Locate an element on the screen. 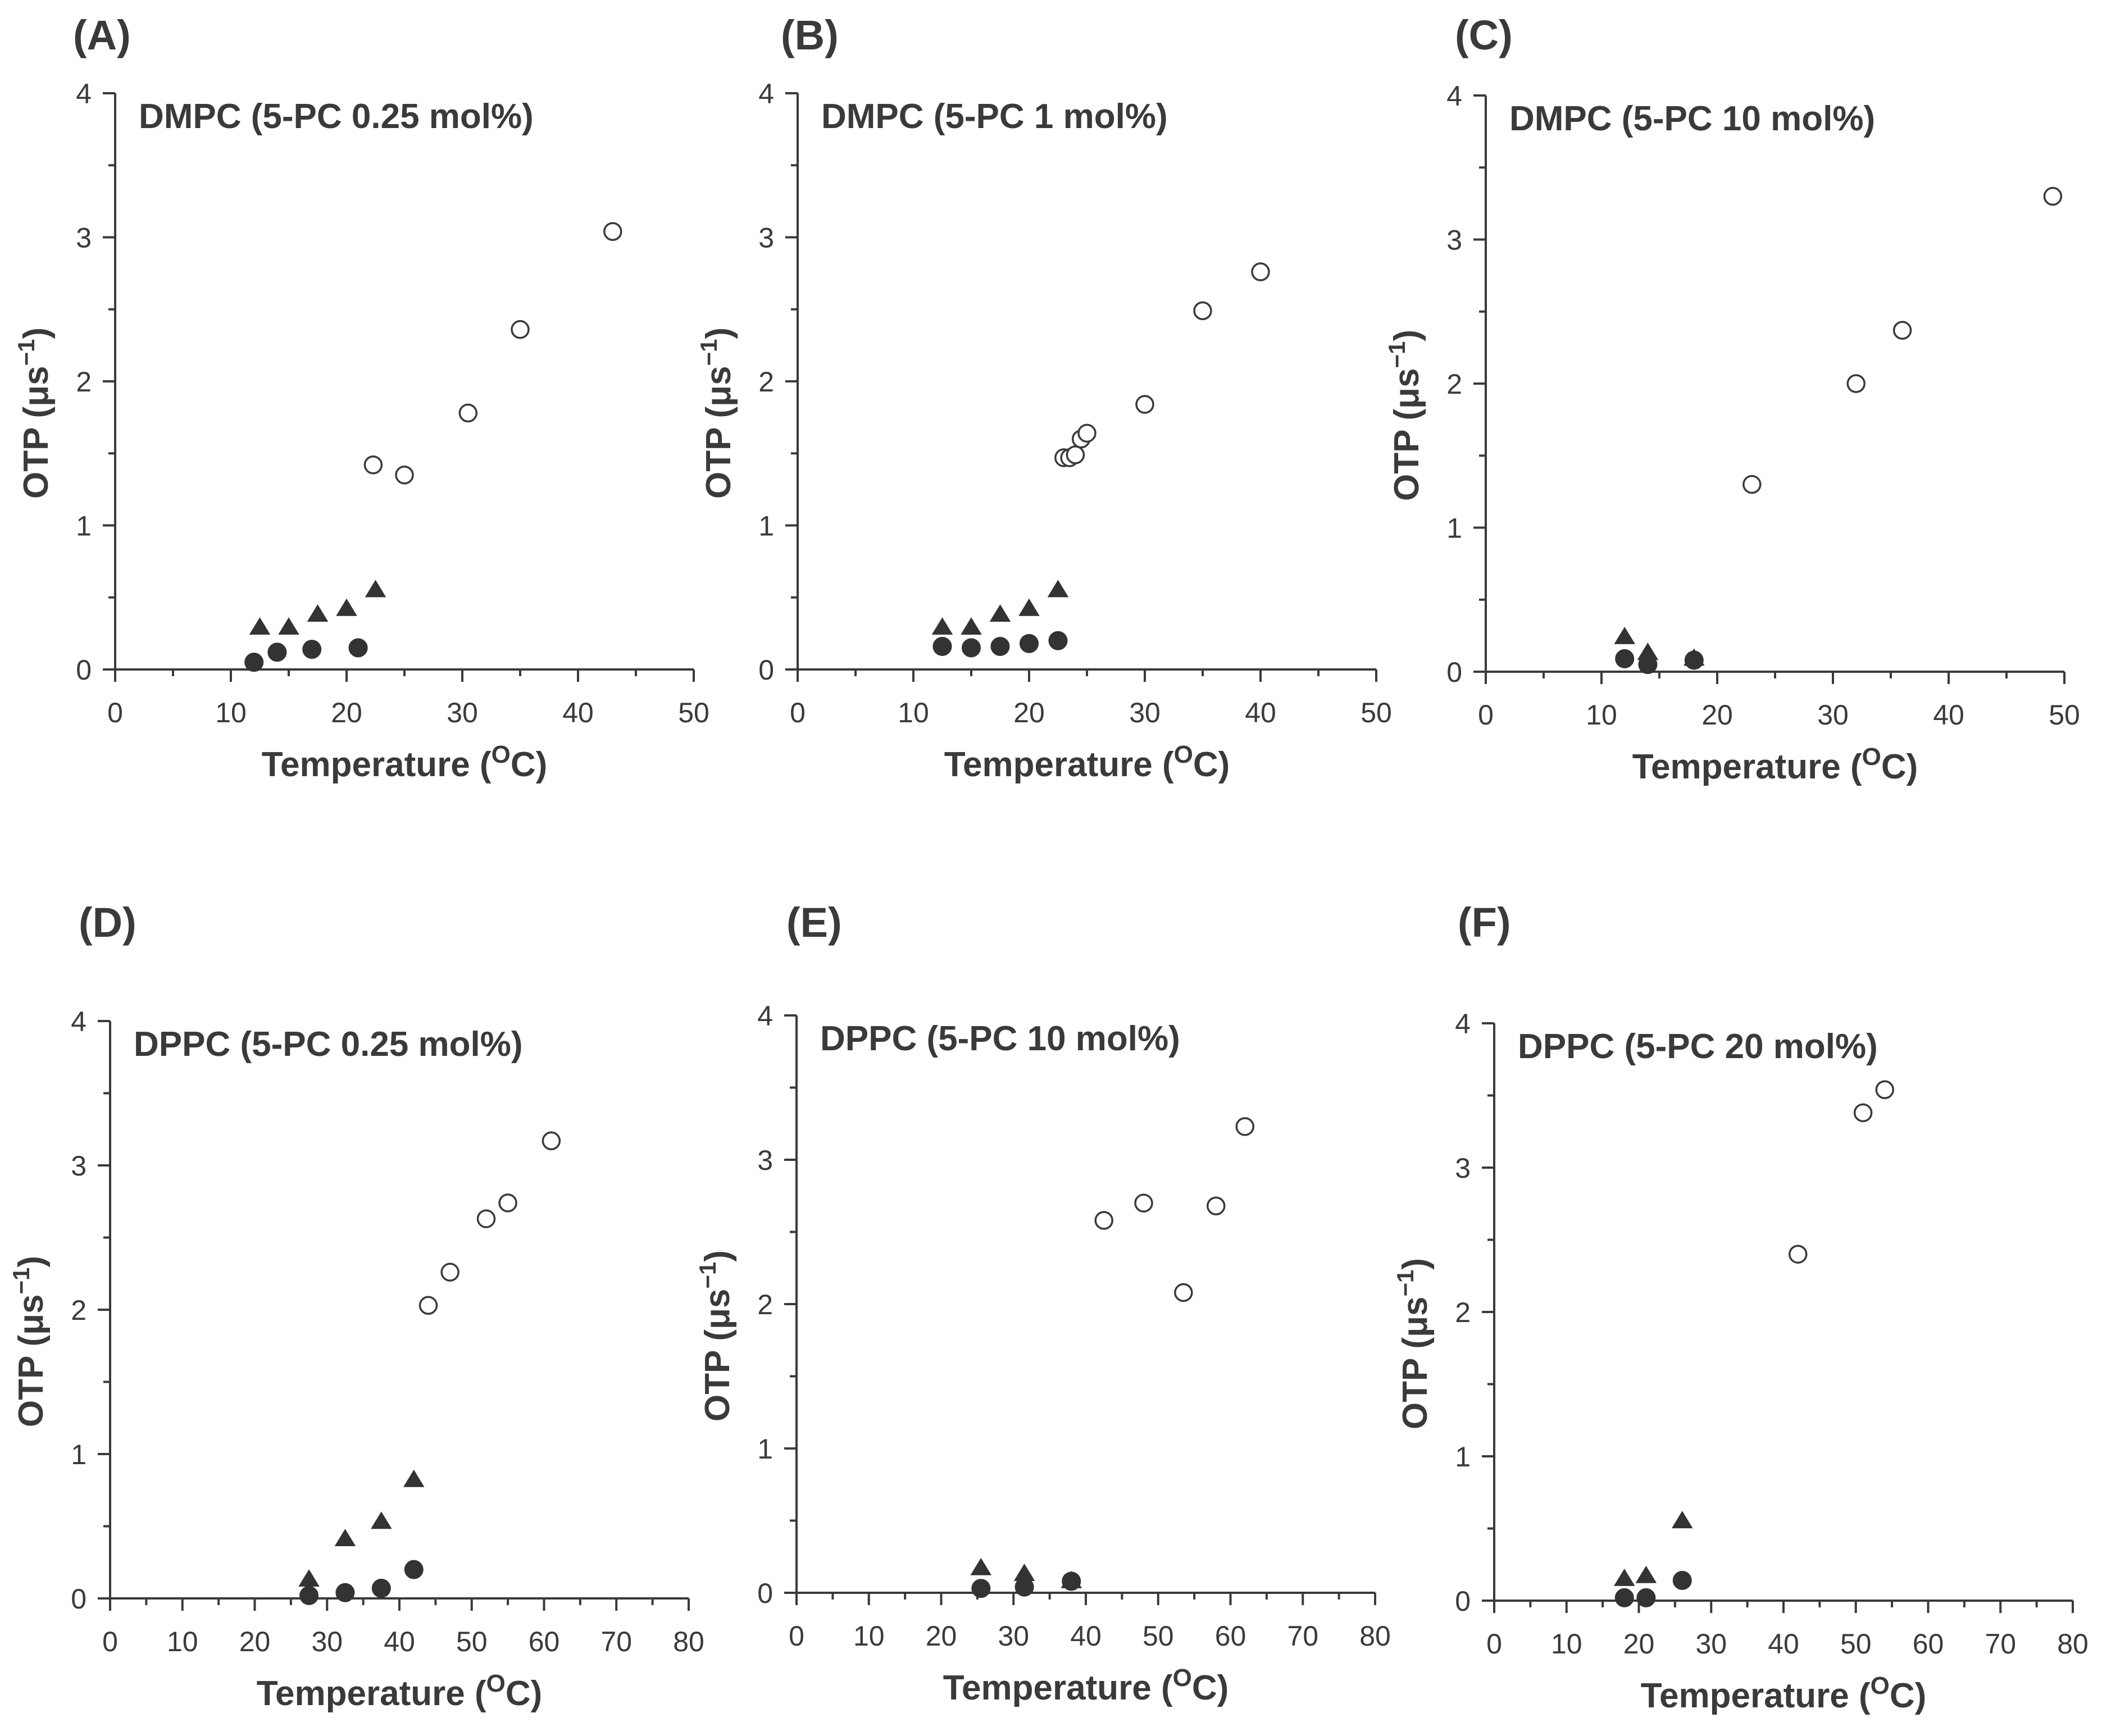  panel-title: DMPC (5-PC 0.25 mol%) is located at coordinates (336, 116).